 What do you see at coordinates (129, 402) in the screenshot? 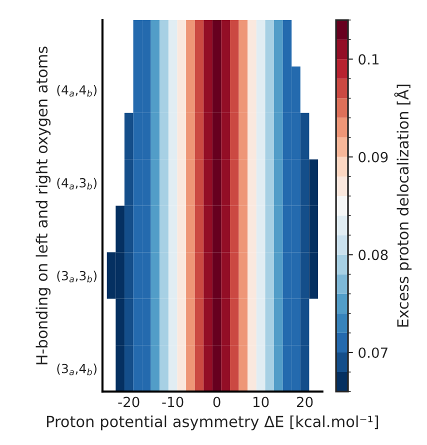
I see `x-tick-label: -20` at bounding box center [129, 402].